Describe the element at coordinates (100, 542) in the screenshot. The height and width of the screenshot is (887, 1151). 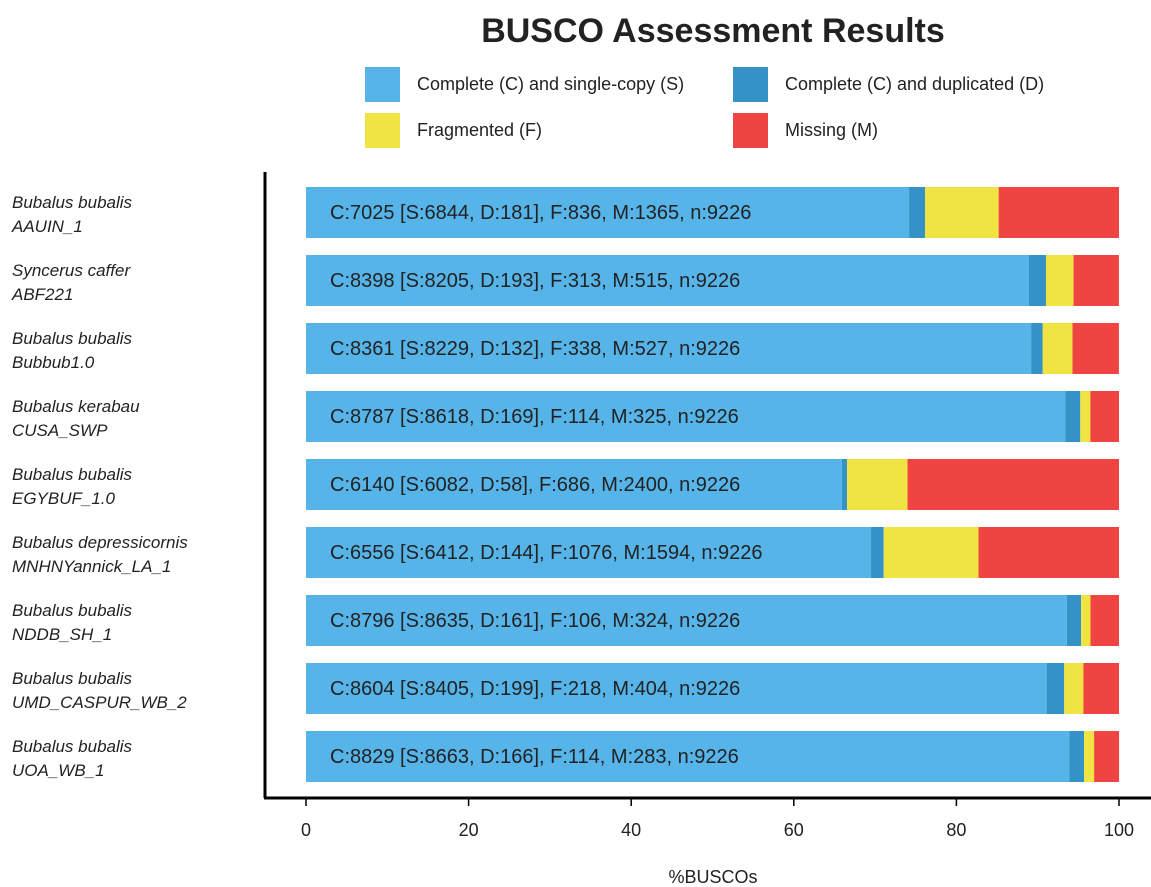
I see `y-tick-label: Bubalus depressicornis` at that location.